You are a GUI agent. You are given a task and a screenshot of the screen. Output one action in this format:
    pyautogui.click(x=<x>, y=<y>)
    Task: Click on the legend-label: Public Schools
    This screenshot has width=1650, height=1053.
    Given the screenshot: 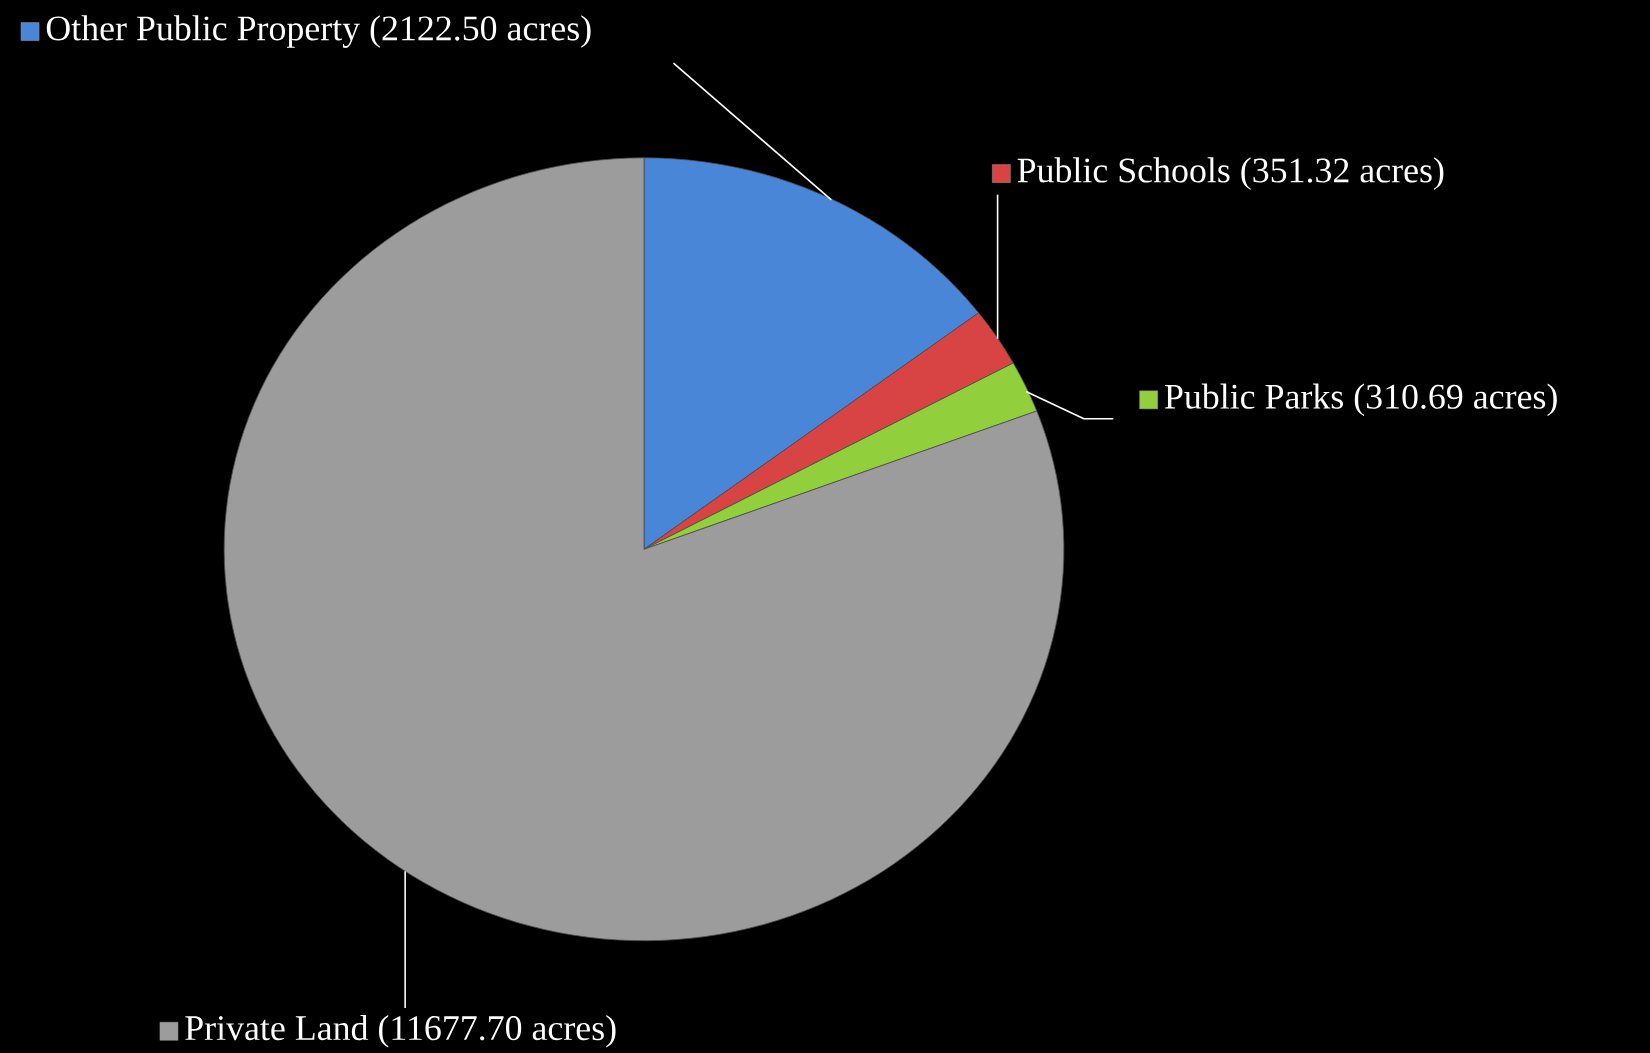 What is the action you would take?
    pyautogui.click(x=1123, y=170)
    